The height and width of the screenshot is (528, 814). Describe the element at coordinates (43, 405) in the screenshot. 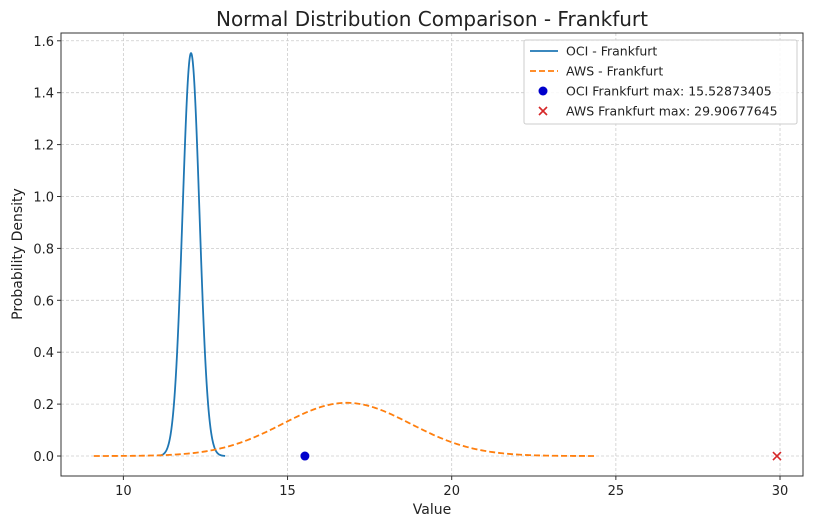

I see `y-tick-label: 0.2` at that location.